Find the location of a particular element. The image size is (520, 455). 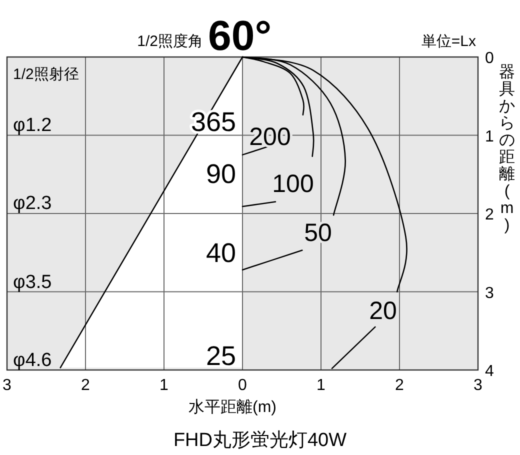

annotation: 1/2照射径 is located at coordinates (46, 74).